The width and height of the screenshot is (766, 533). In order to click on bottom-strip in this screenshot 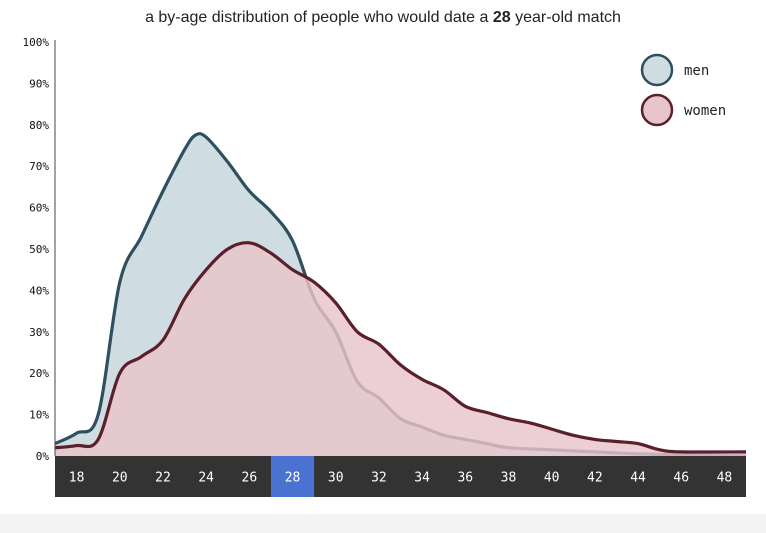, I will do `click(383, 523)`.